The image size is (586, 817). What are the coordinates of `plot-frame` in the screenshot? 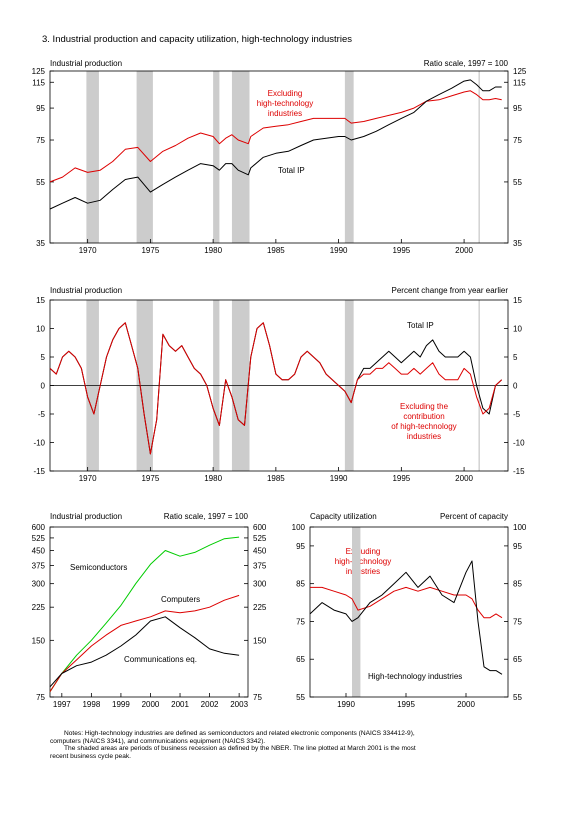 It's located at (409, 612).